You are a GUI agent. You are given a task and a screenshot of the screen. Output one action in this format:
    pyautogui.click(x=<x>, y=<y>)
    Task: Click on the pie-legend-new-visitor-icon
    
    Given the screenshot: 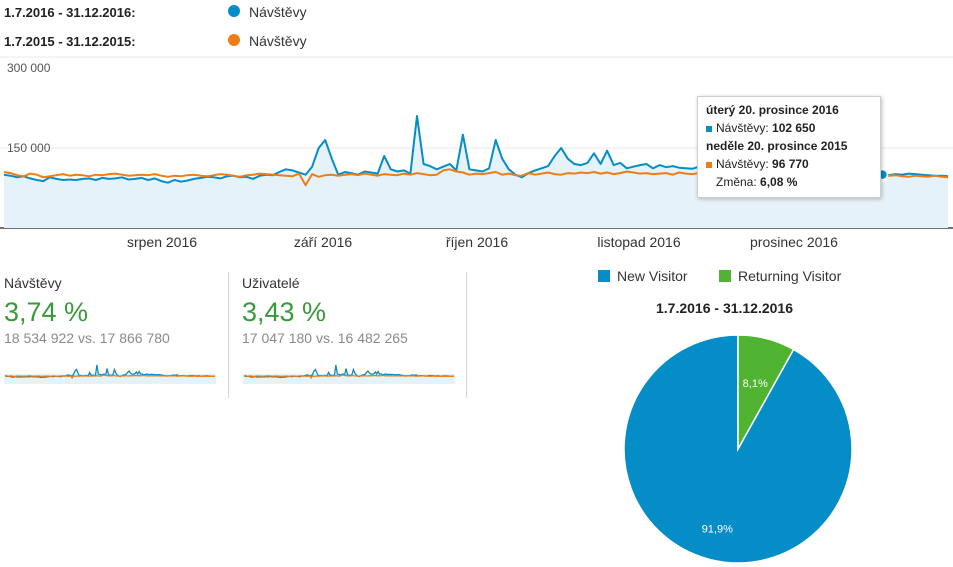 What is the action you would take?
    pyautogui.click(x=604, y=276)
    